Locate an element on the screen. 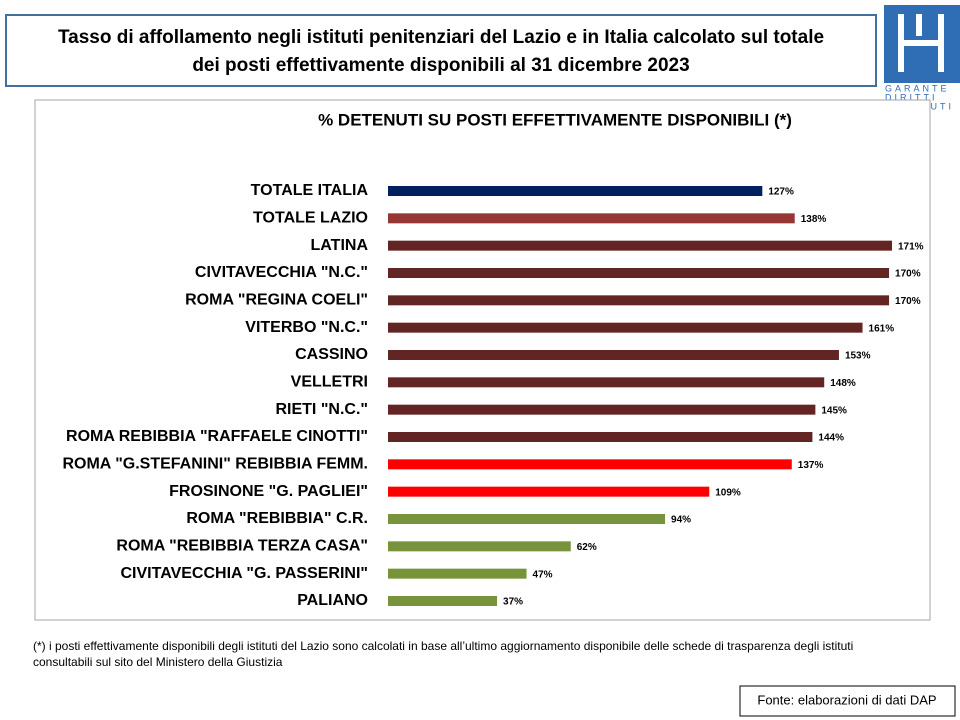  category-label: TOTALE LAZIO is located at coordinates (310, 218).